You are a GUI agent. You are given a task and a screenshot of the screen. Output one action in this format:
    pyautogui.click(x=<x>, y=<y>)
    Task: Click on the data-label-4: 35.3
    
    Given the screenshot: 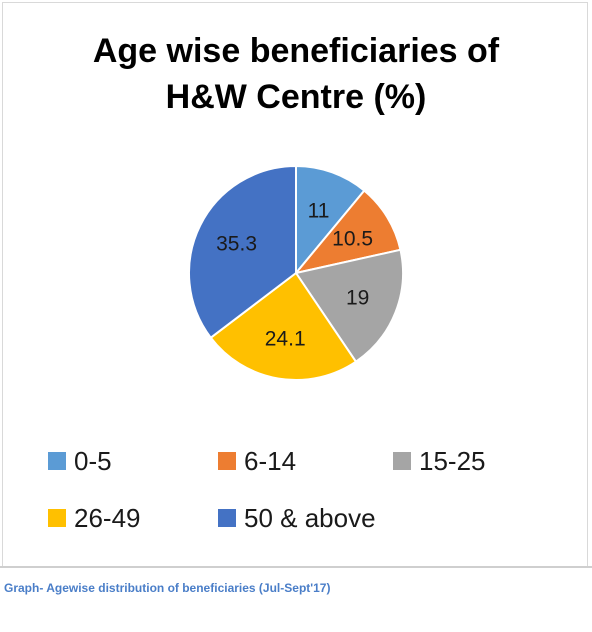 What is the action you would take?
    pyautogui.click(x=236, y=244)
    